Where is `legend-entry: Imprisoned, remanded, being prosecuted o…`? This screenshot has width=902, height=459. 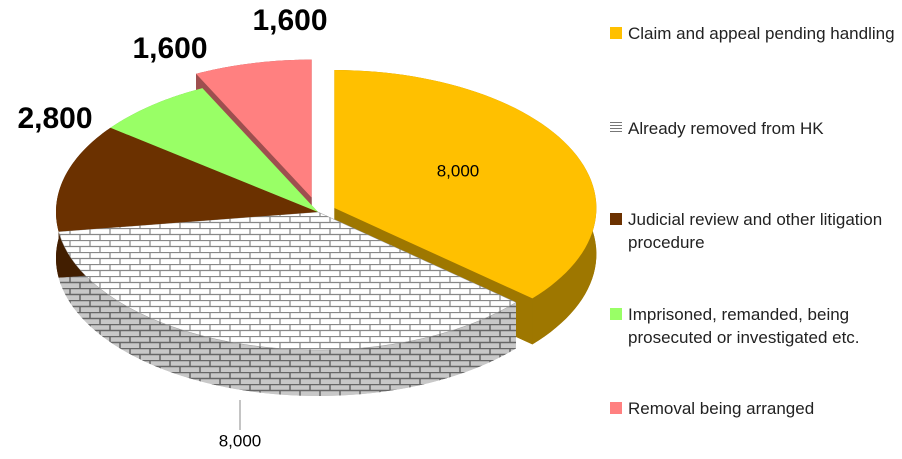
legend-entry: Imprisoned, remanded, being prosecuted o… is located at coordinates (755, 326).